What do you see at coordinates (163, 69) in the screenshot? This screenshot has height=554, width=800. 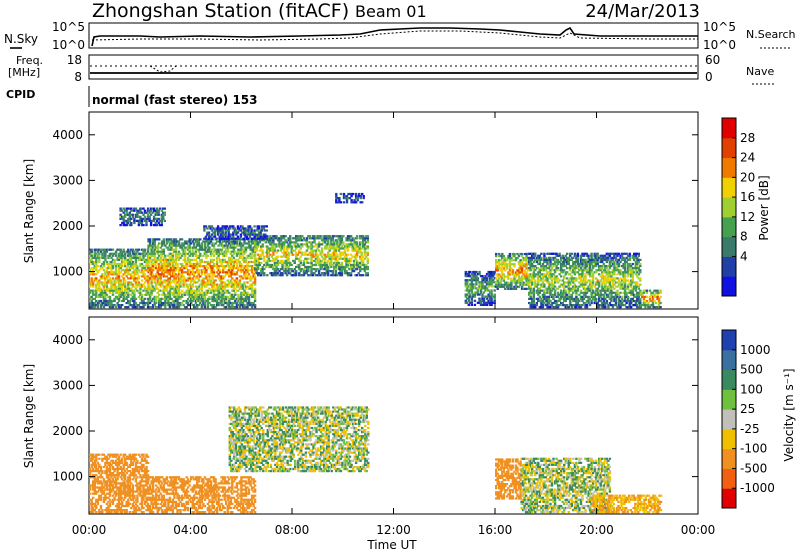 I see `nave-dip` at bounding box center [163, 69].